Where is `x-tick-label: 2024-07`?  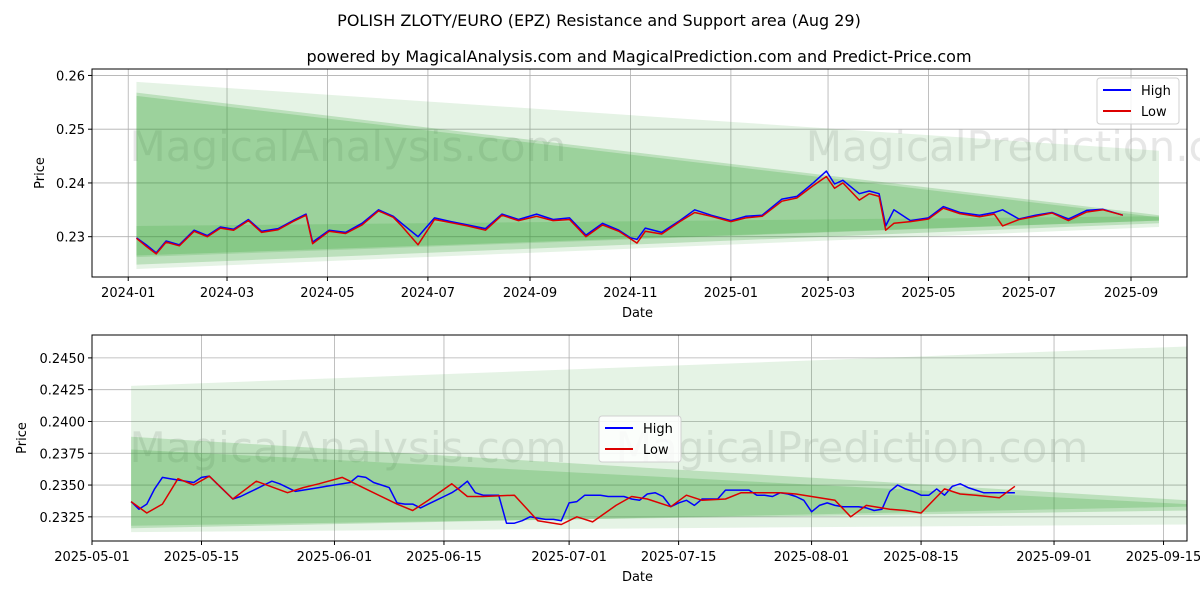
x-tick-label: 2024-07 is located at coordinates (428, 293).